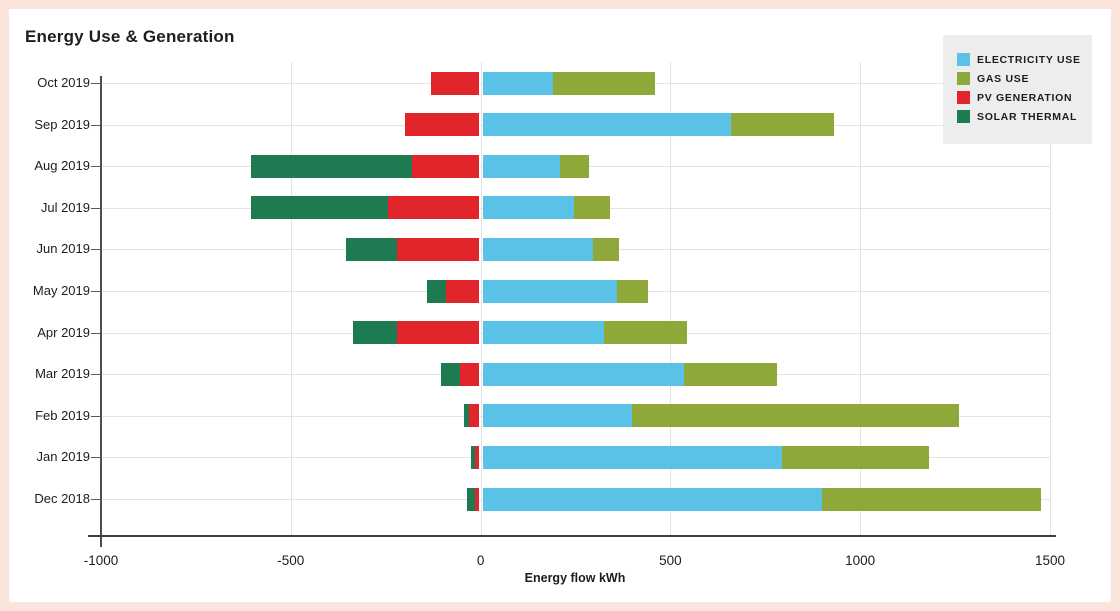 Image resolution: width=1120 pixels, height=611 pixels. Describe the element at coordinates (860, 560) in the screenshot. I see `x-tick-label: 1000` at that location.